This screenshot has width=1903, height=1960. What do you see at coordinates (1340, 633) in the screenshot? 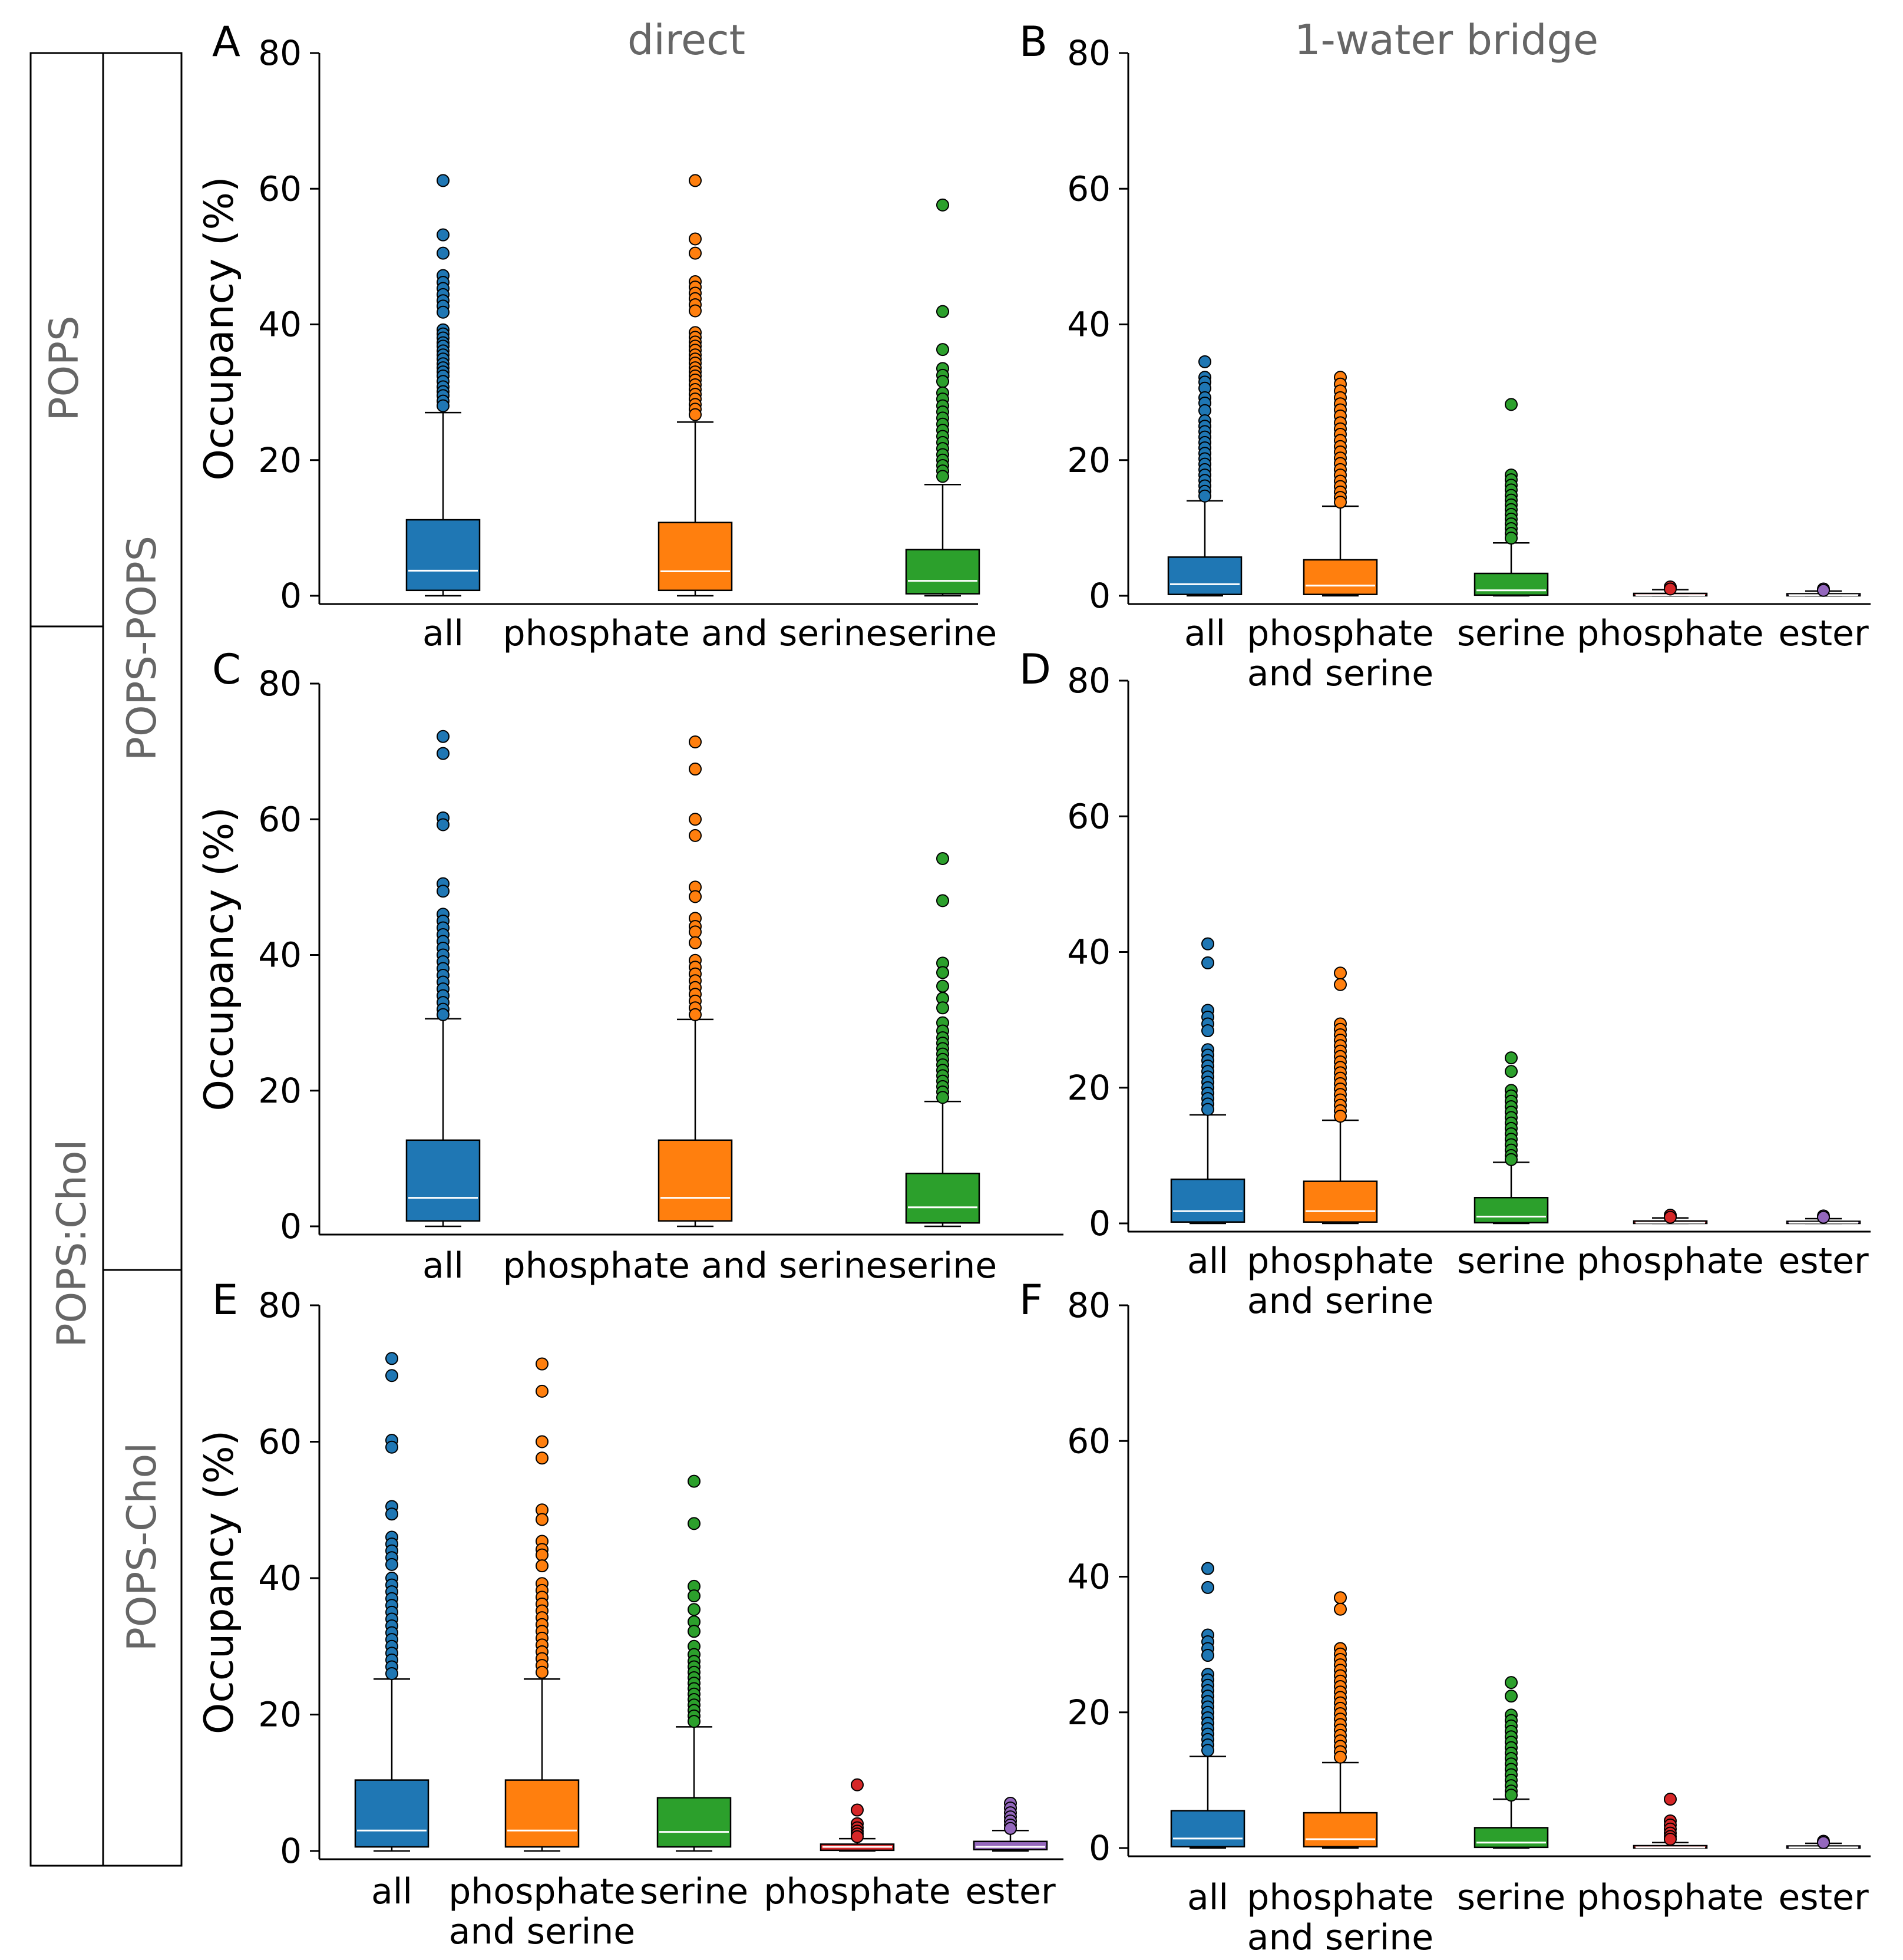
I see `x-tick-label-line: phosphate` at bounding box center [1340, 633].